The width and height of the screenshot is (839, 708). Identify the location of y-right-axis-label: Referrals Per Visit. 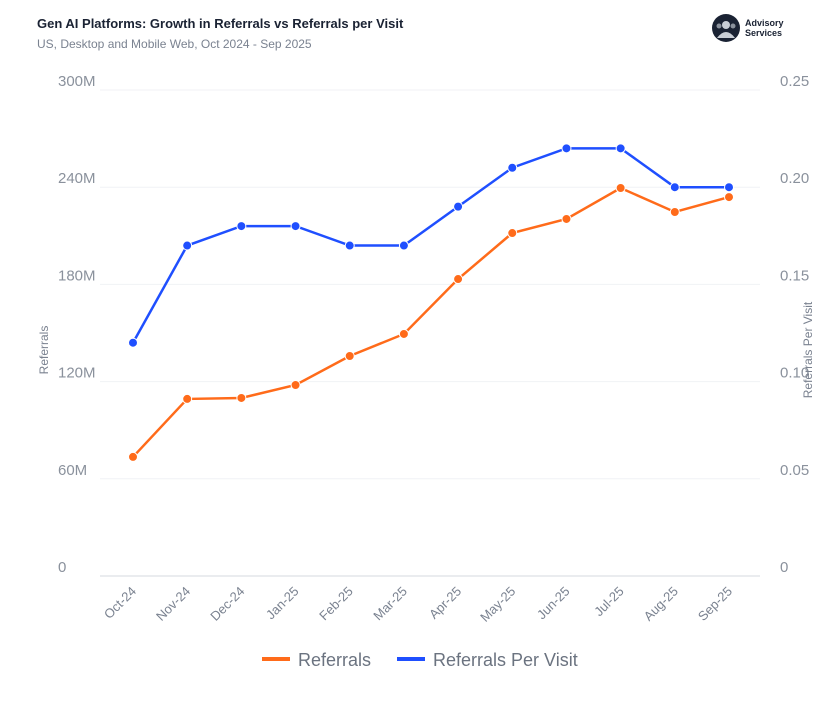
(808, 349).